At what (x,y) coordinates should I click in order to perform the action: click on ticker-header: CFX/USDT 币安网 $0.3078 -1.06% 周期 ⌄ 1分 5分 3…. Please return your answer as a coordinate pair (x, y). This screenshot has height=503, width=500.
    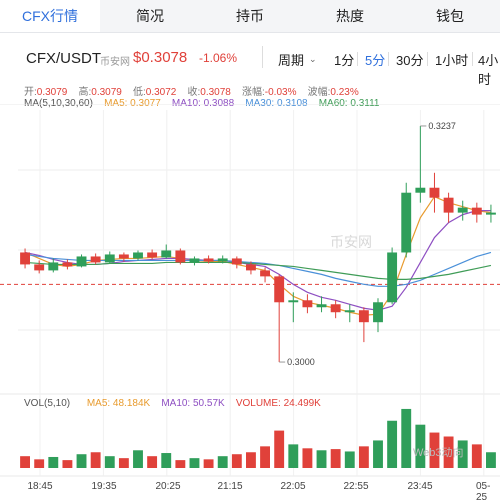
    Looking at the image, I should click on (250, 63).